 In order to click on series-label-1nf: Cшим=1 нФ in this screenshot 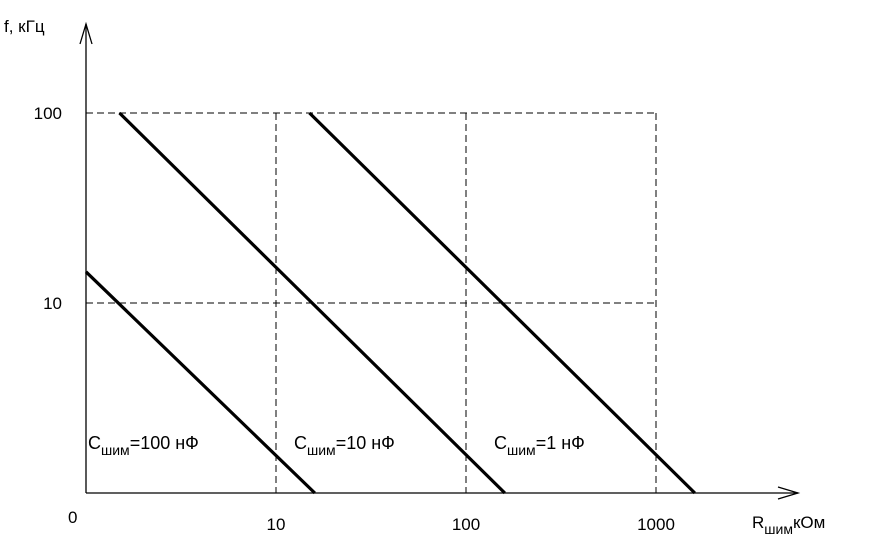, I will do `click(539, 445)`.